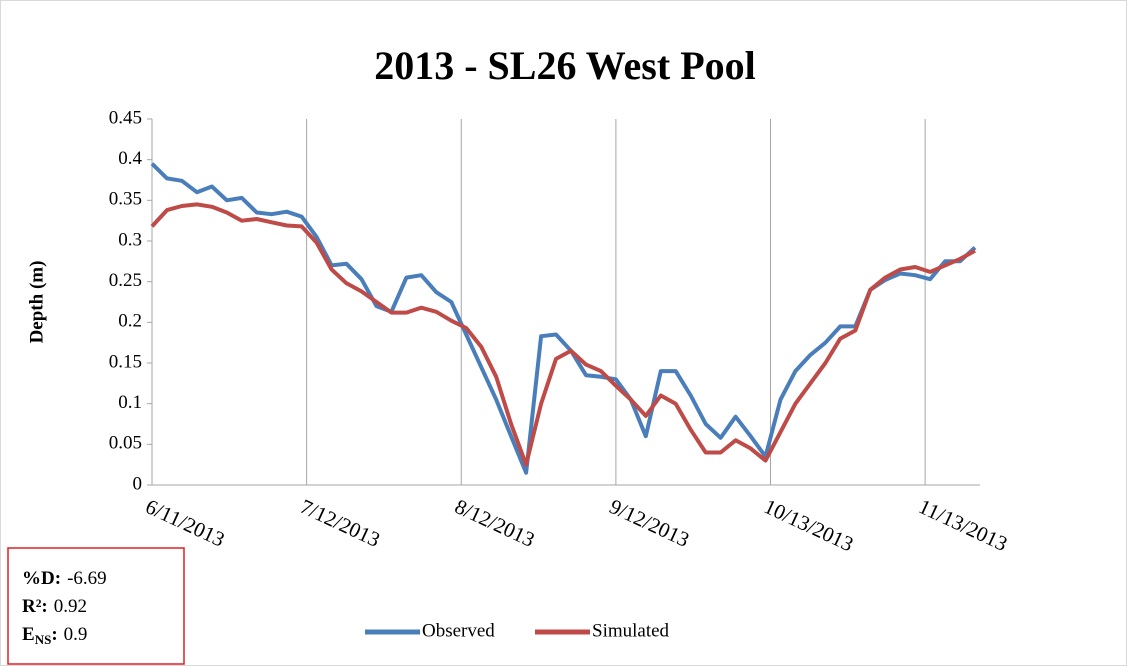  What do you see at coordinates (130, 402) in the screenshot?
I see `y-tick-label: 0.1` at bounding box center [130, 402].